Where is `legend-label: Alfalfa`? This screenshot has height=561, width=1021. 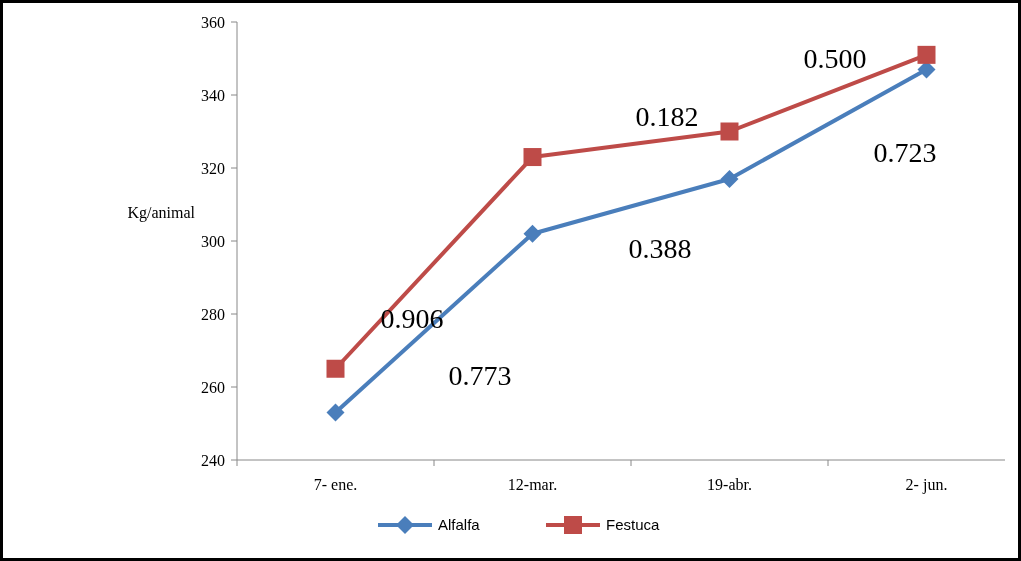
legend-label: Alfalfa is located at coordinates (459, 525).